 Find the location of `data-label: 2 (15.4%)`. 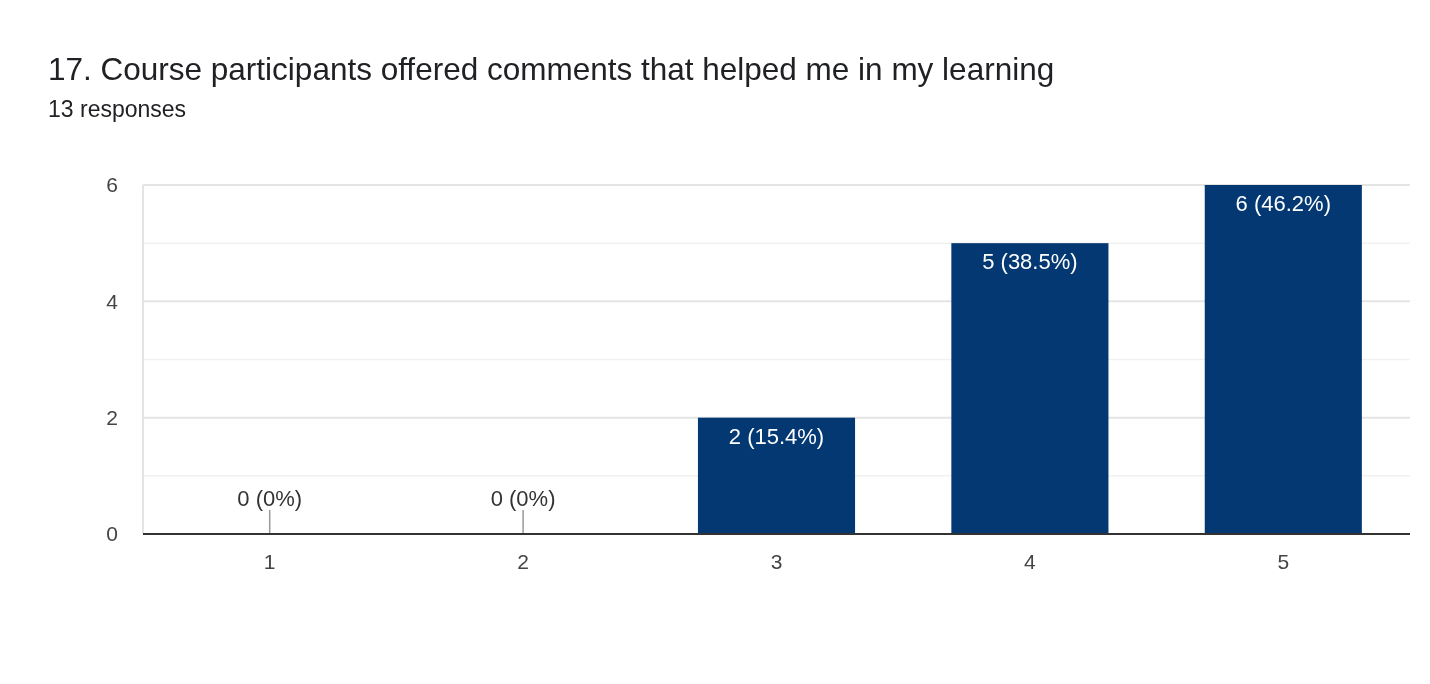

data-label: 2 (15.4%) is located at coordinates (776, 436).